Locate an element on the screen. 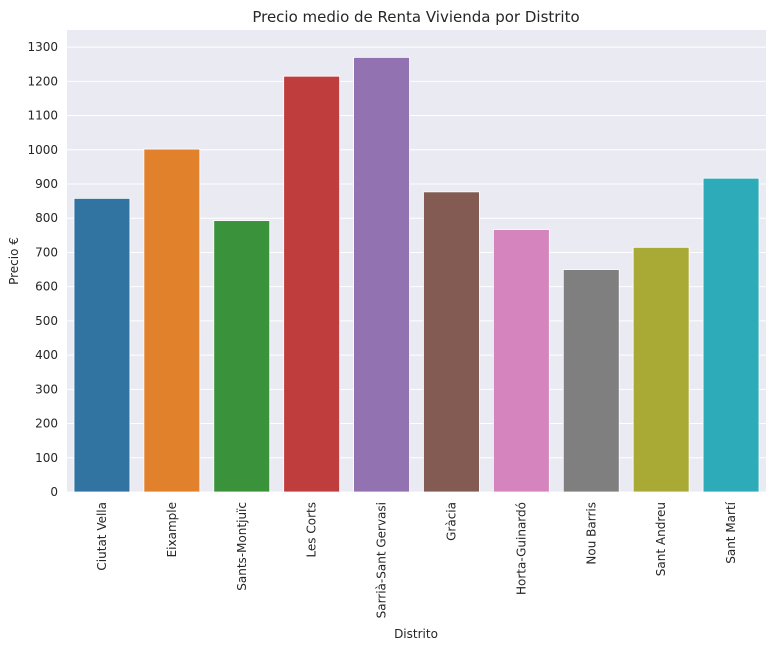  bar-sants-montju-c is located at coordinates (242, 356).